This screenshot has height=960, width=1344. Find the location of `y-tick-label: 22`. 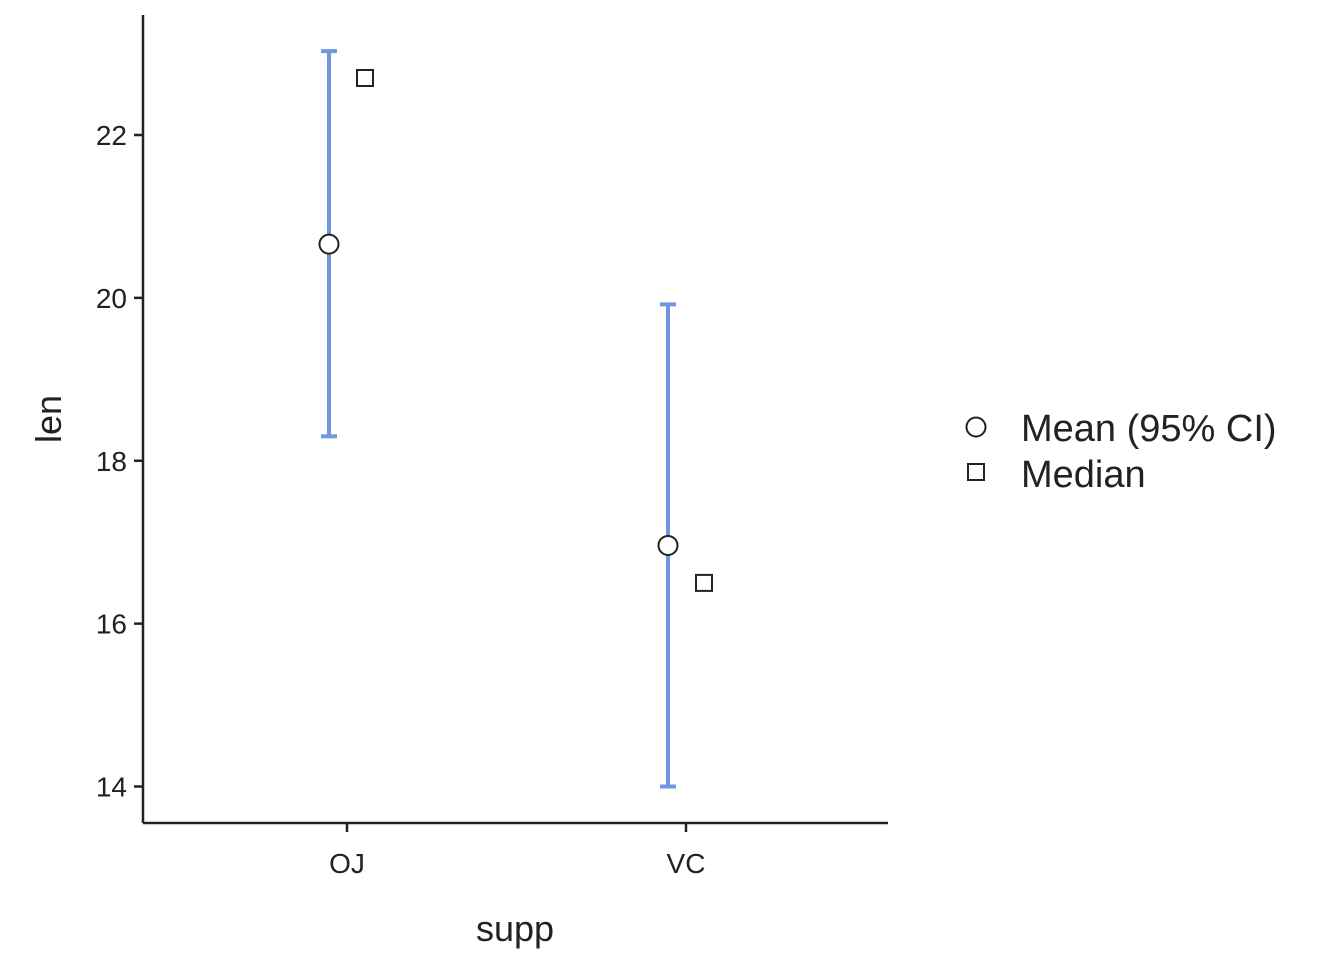

y-tick-label: 22 is located at coordinates (111, 135).